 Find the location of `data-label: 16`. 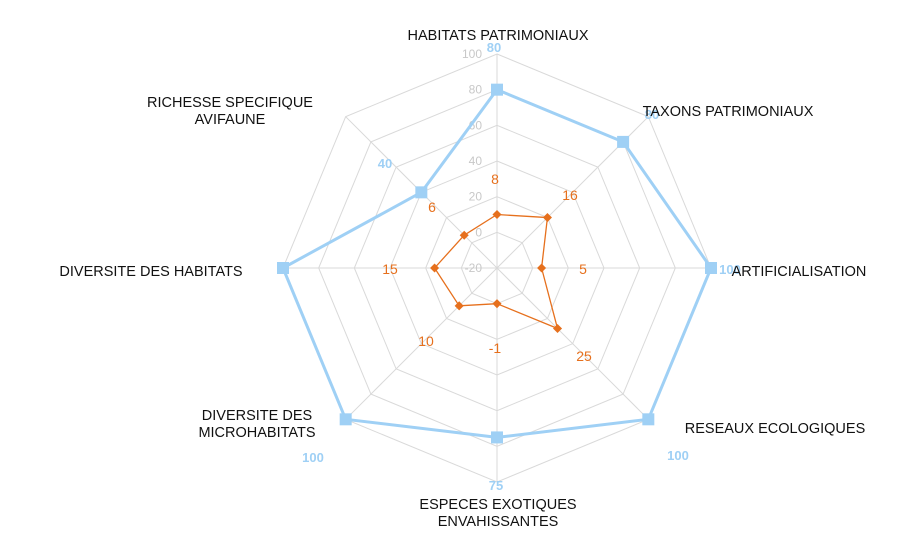

data-label: 16 is located at coordinates (570, 195).